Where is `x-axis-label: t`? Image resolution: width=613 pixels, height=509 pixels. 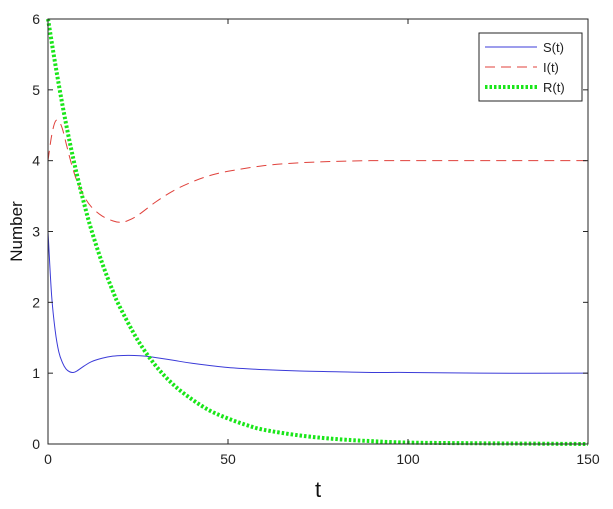 x-axis-label: t is located at coordinates (318, 489).